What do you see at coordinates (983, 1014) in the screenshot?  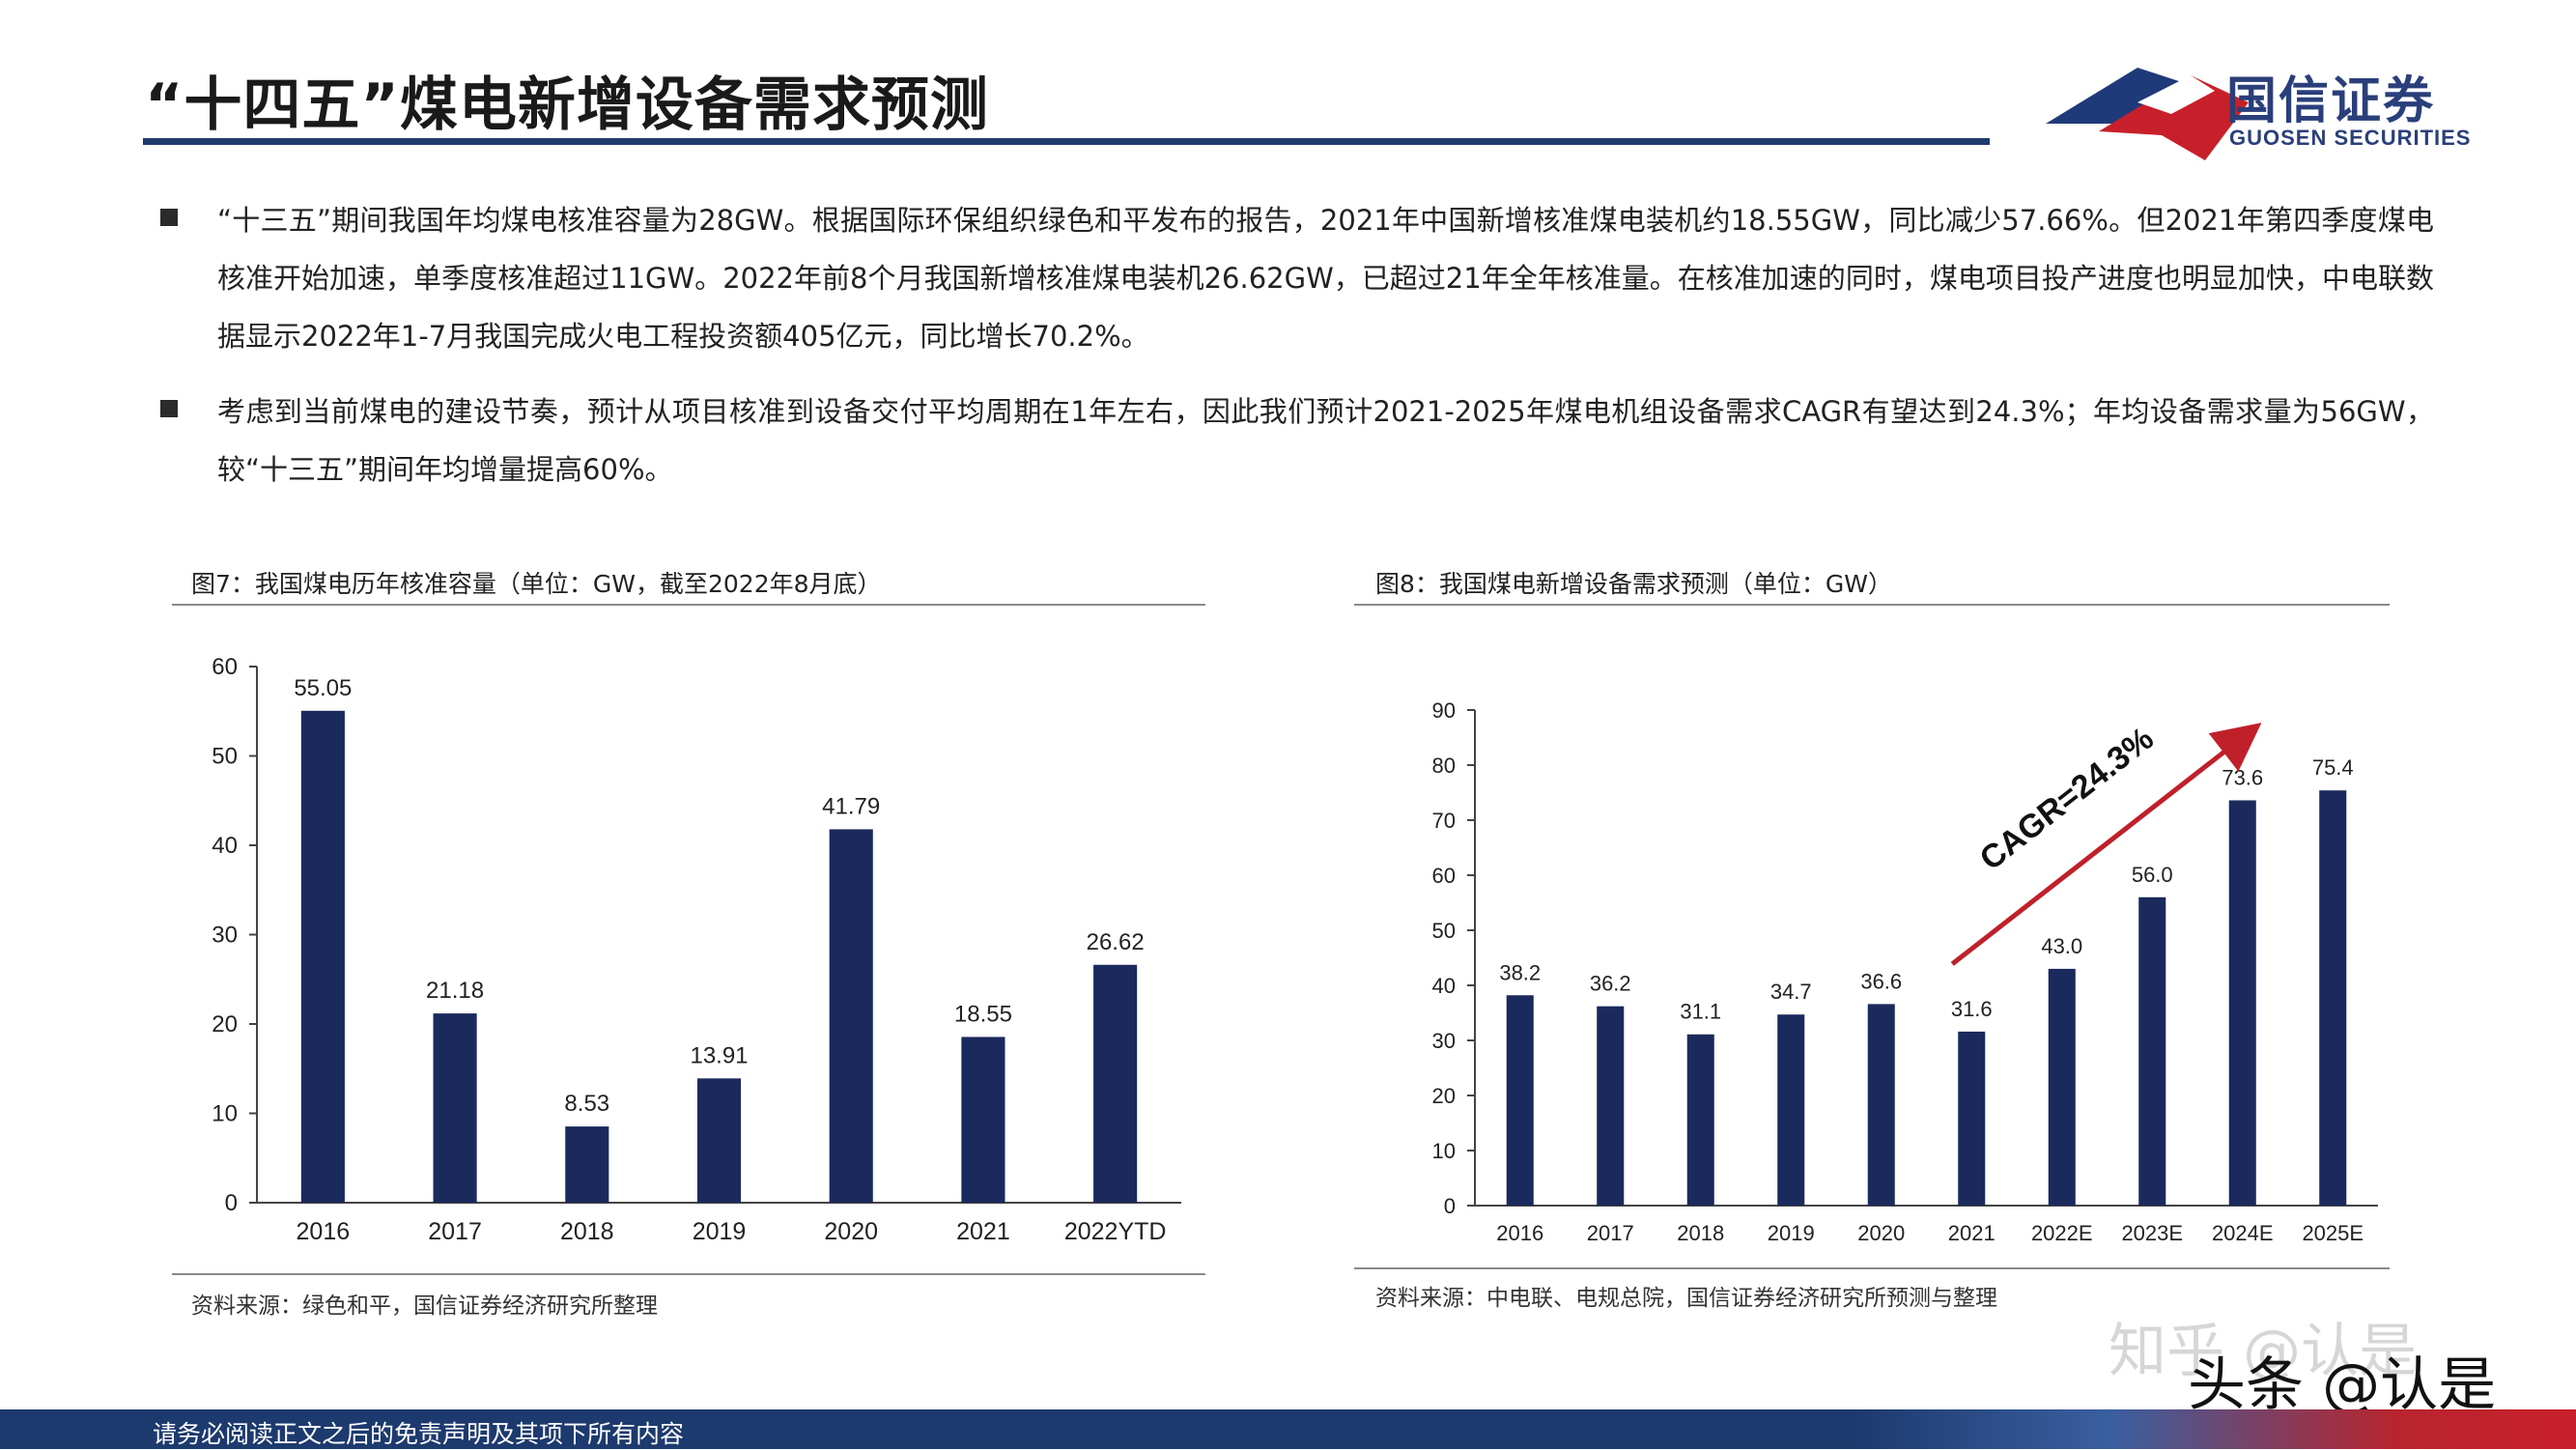 I see `data-label: 18.55` at bounding box center [983, 1014].